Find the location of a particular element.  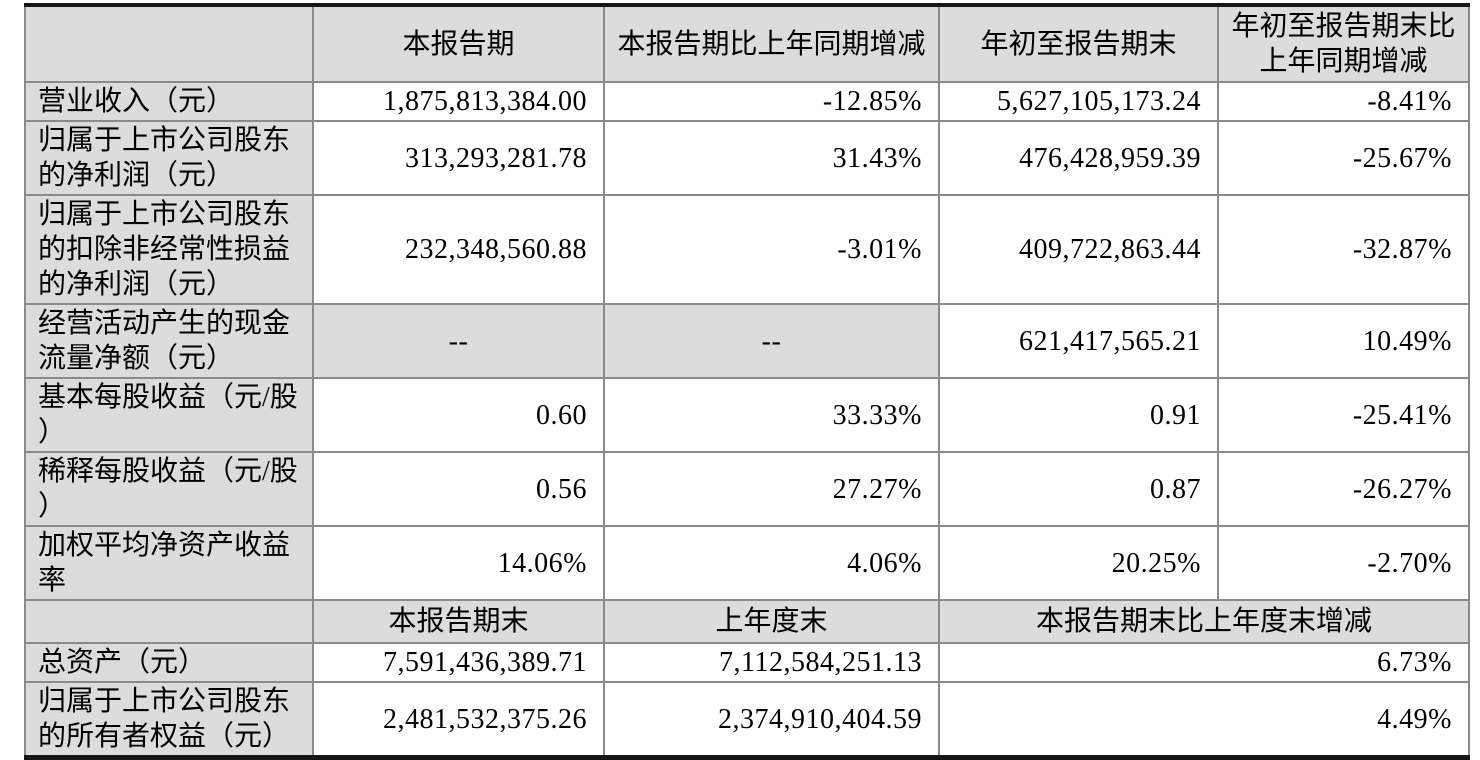

value-cell: 4.06% is located at coordinates (771, 563).